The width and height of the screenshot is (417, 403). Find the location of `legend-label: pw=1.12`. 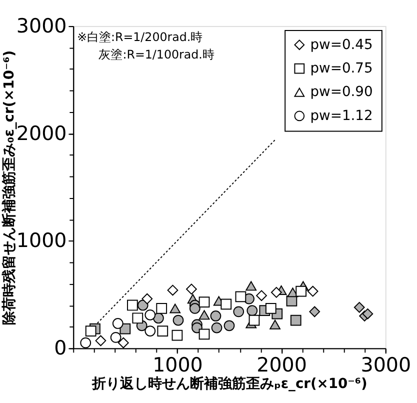

legend-label: pw=1.12 is located at coordinates (341, 116).